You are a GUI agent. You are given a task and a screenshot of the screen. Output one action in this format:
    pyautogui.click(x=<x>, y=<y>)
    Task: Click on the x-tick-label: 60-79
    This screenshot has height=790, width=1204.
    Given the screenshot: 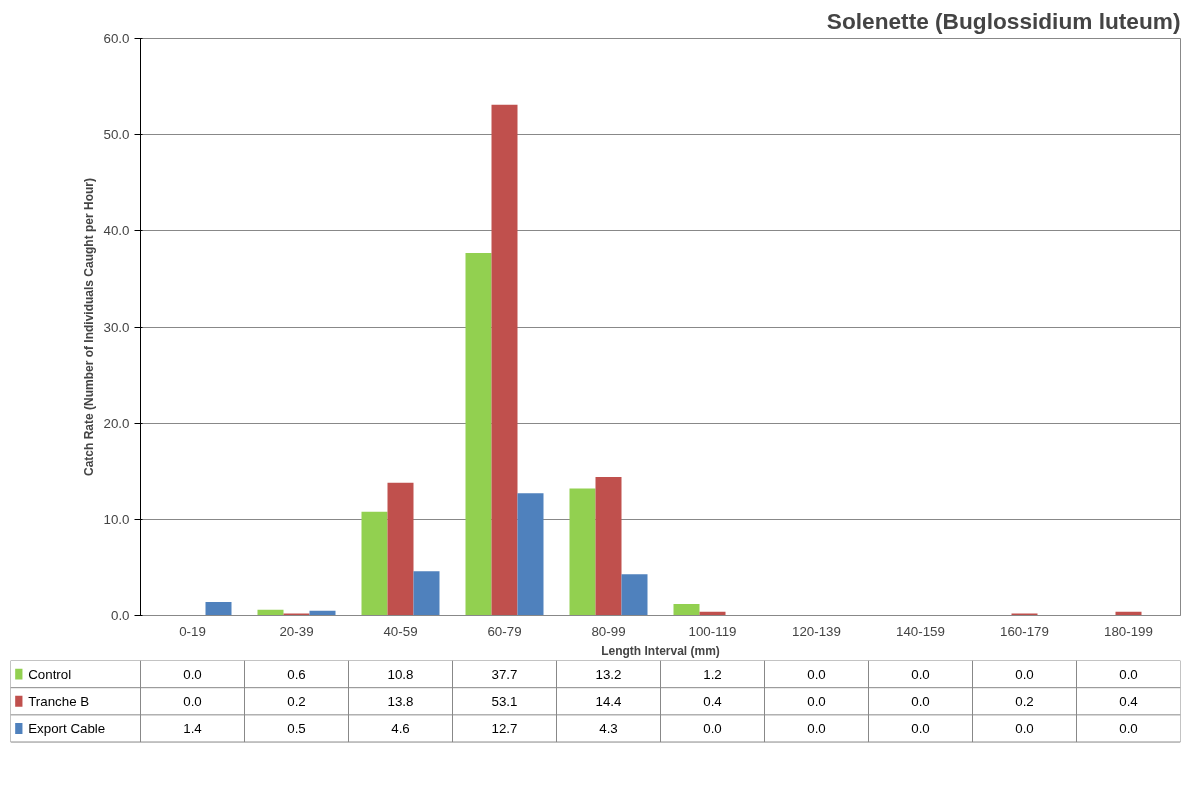 What is the action you would take?
    pyautogui.click(x=504, y=631)
    